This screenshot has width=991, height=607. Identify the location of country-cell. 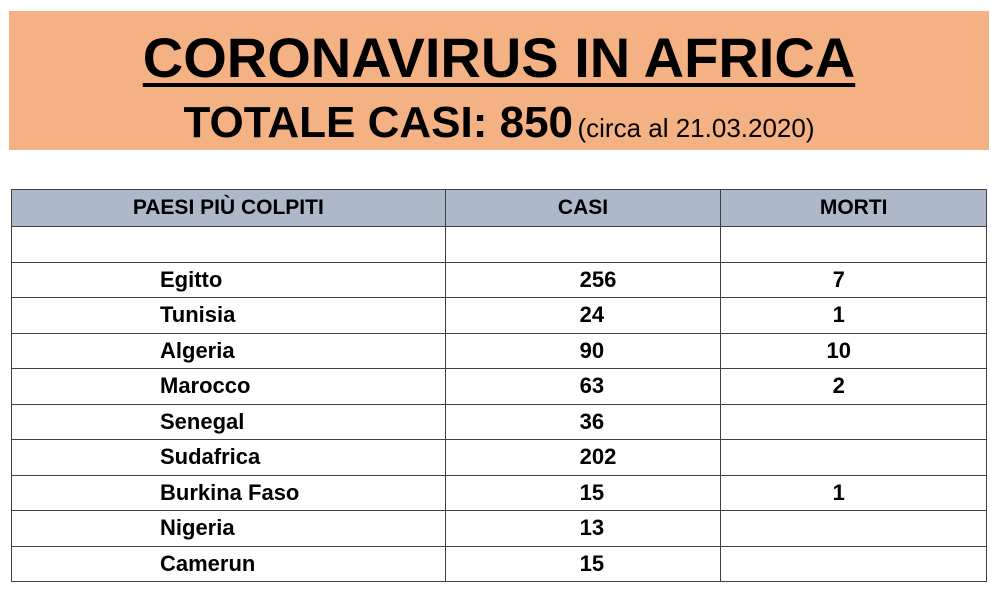
(228, 244).